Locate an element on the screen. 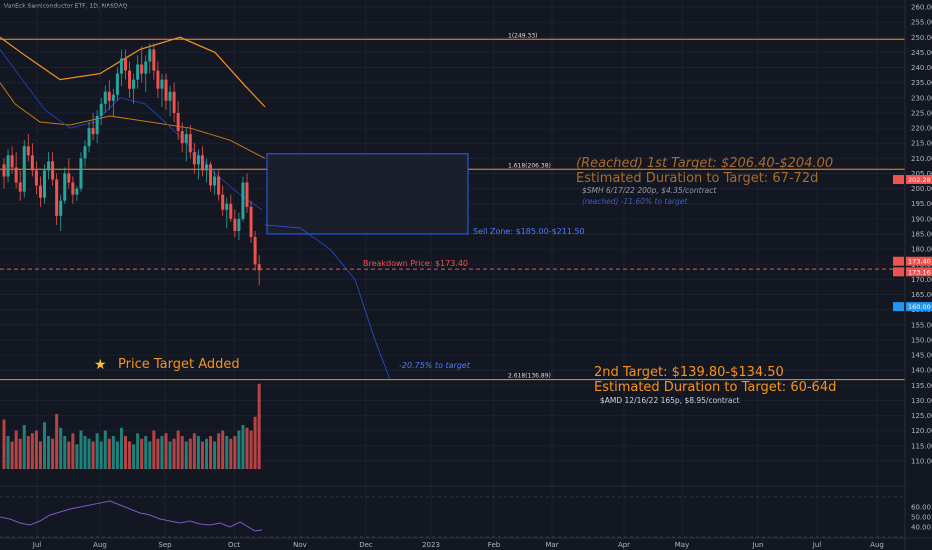 This screenshot has height=550, width=932. time-tick-label: Feb is located at coordinates (494, 545).